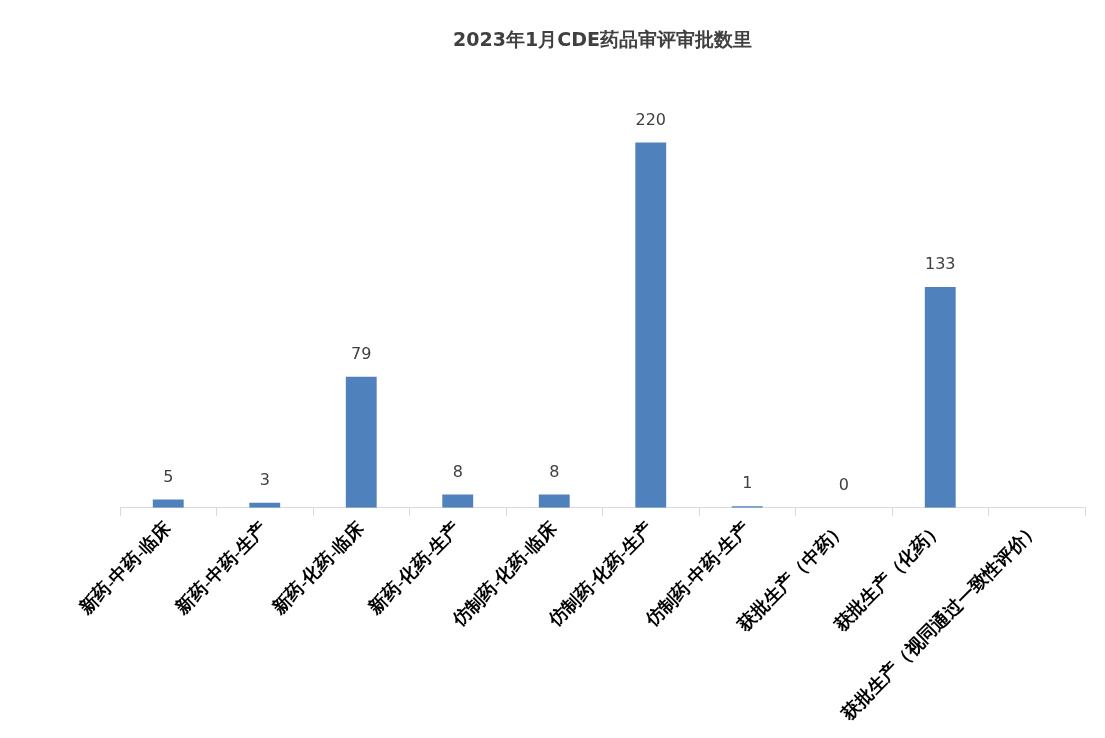  What do you see at coordinates (361, 353) in the screenshot?
I see `data-label: 79` at bounding box center [361, 353].